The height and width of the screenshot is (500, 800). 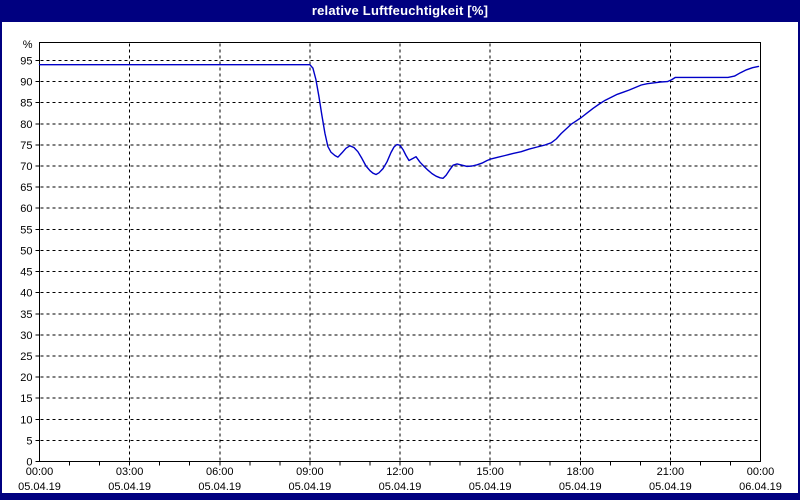 What do you see at coordinates (26, 294) in the screenshot?
I see `y-axis-label: 40` at bounding box center [26, 294].